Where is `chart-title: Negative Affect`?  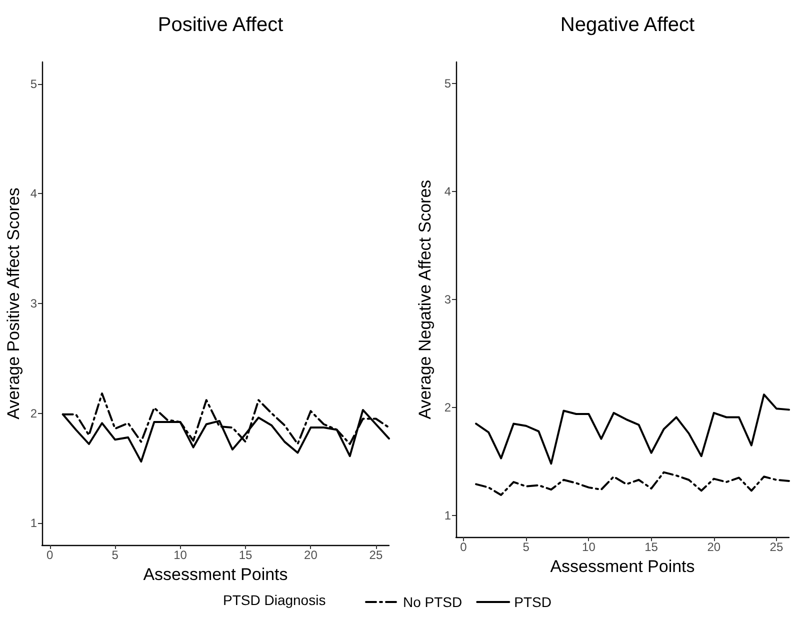 chart-title: Negative Affect is located at coordinates (628, 25).